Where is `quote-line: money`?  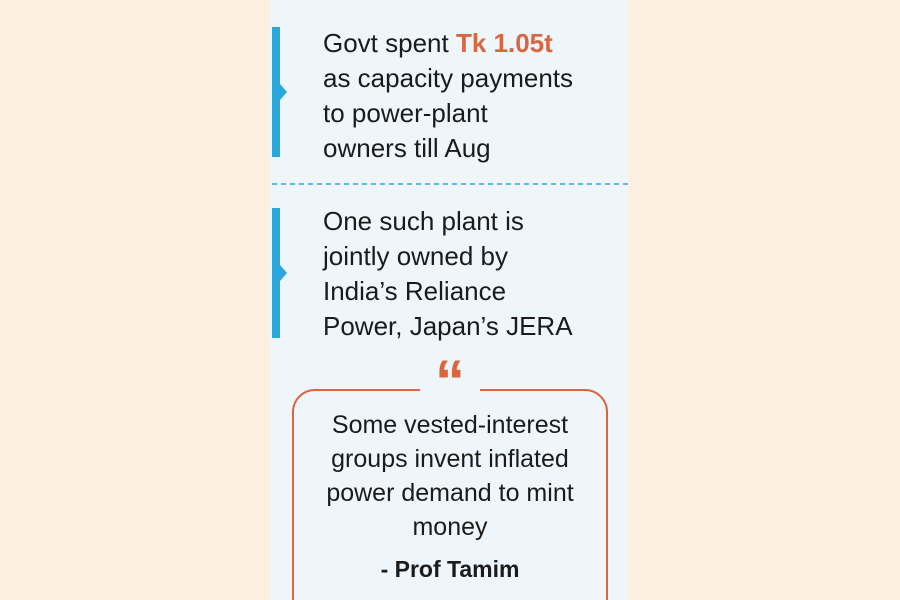
quote-line: money is located at coordinates (450, 527).